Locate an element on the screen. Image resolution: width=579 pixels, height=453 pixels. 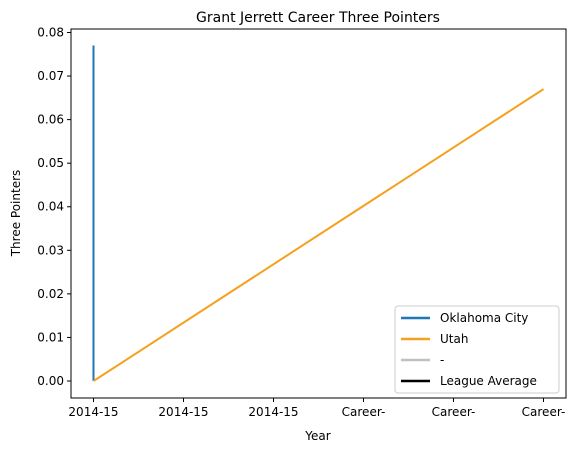
y-tick-label: 0.05 is located at coordinates (50, 163).